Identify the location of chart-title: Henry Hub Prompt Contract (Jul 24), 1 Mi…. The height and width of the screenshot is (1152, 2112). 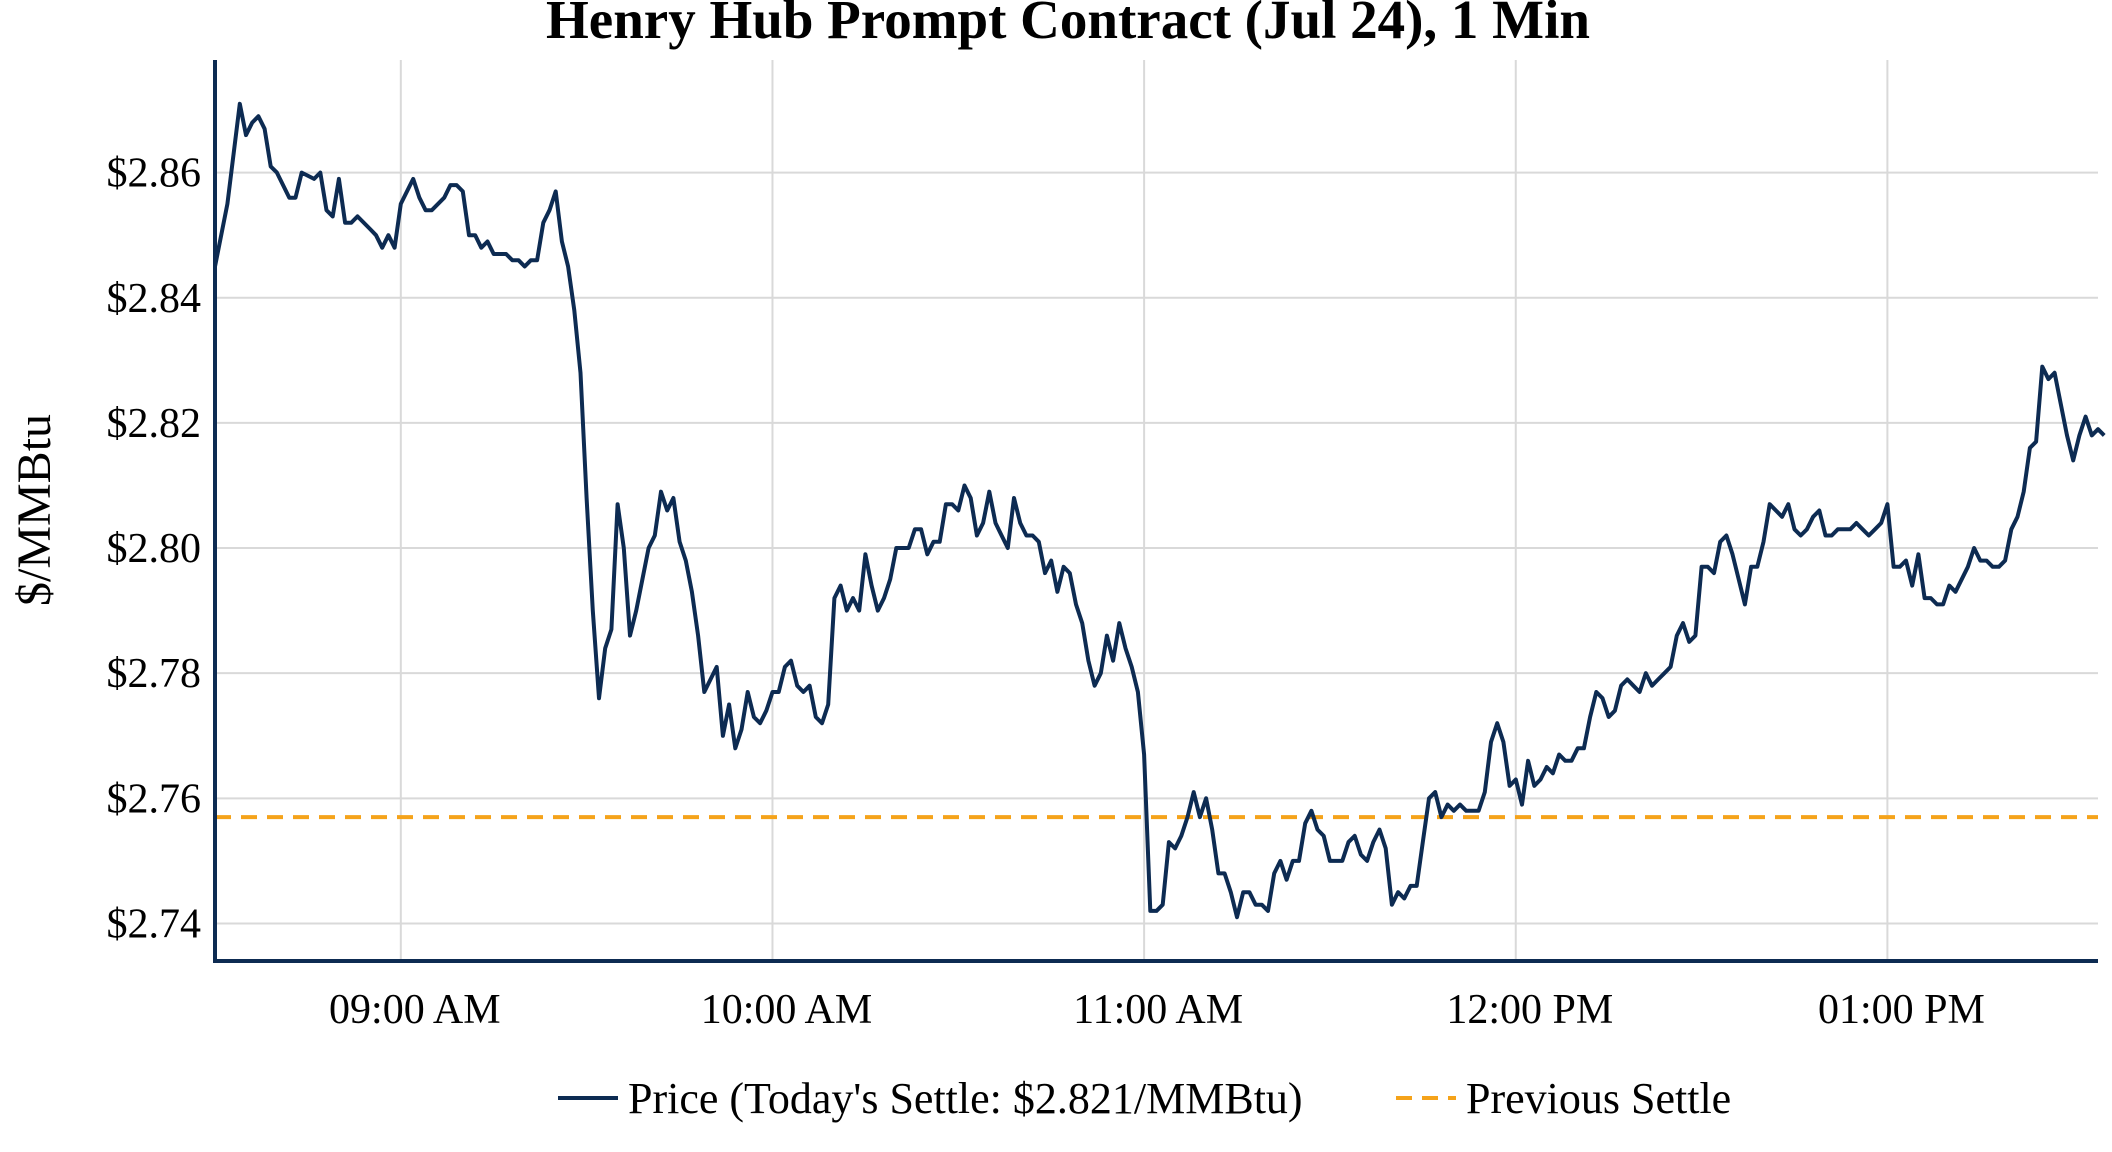
(1068, 25).